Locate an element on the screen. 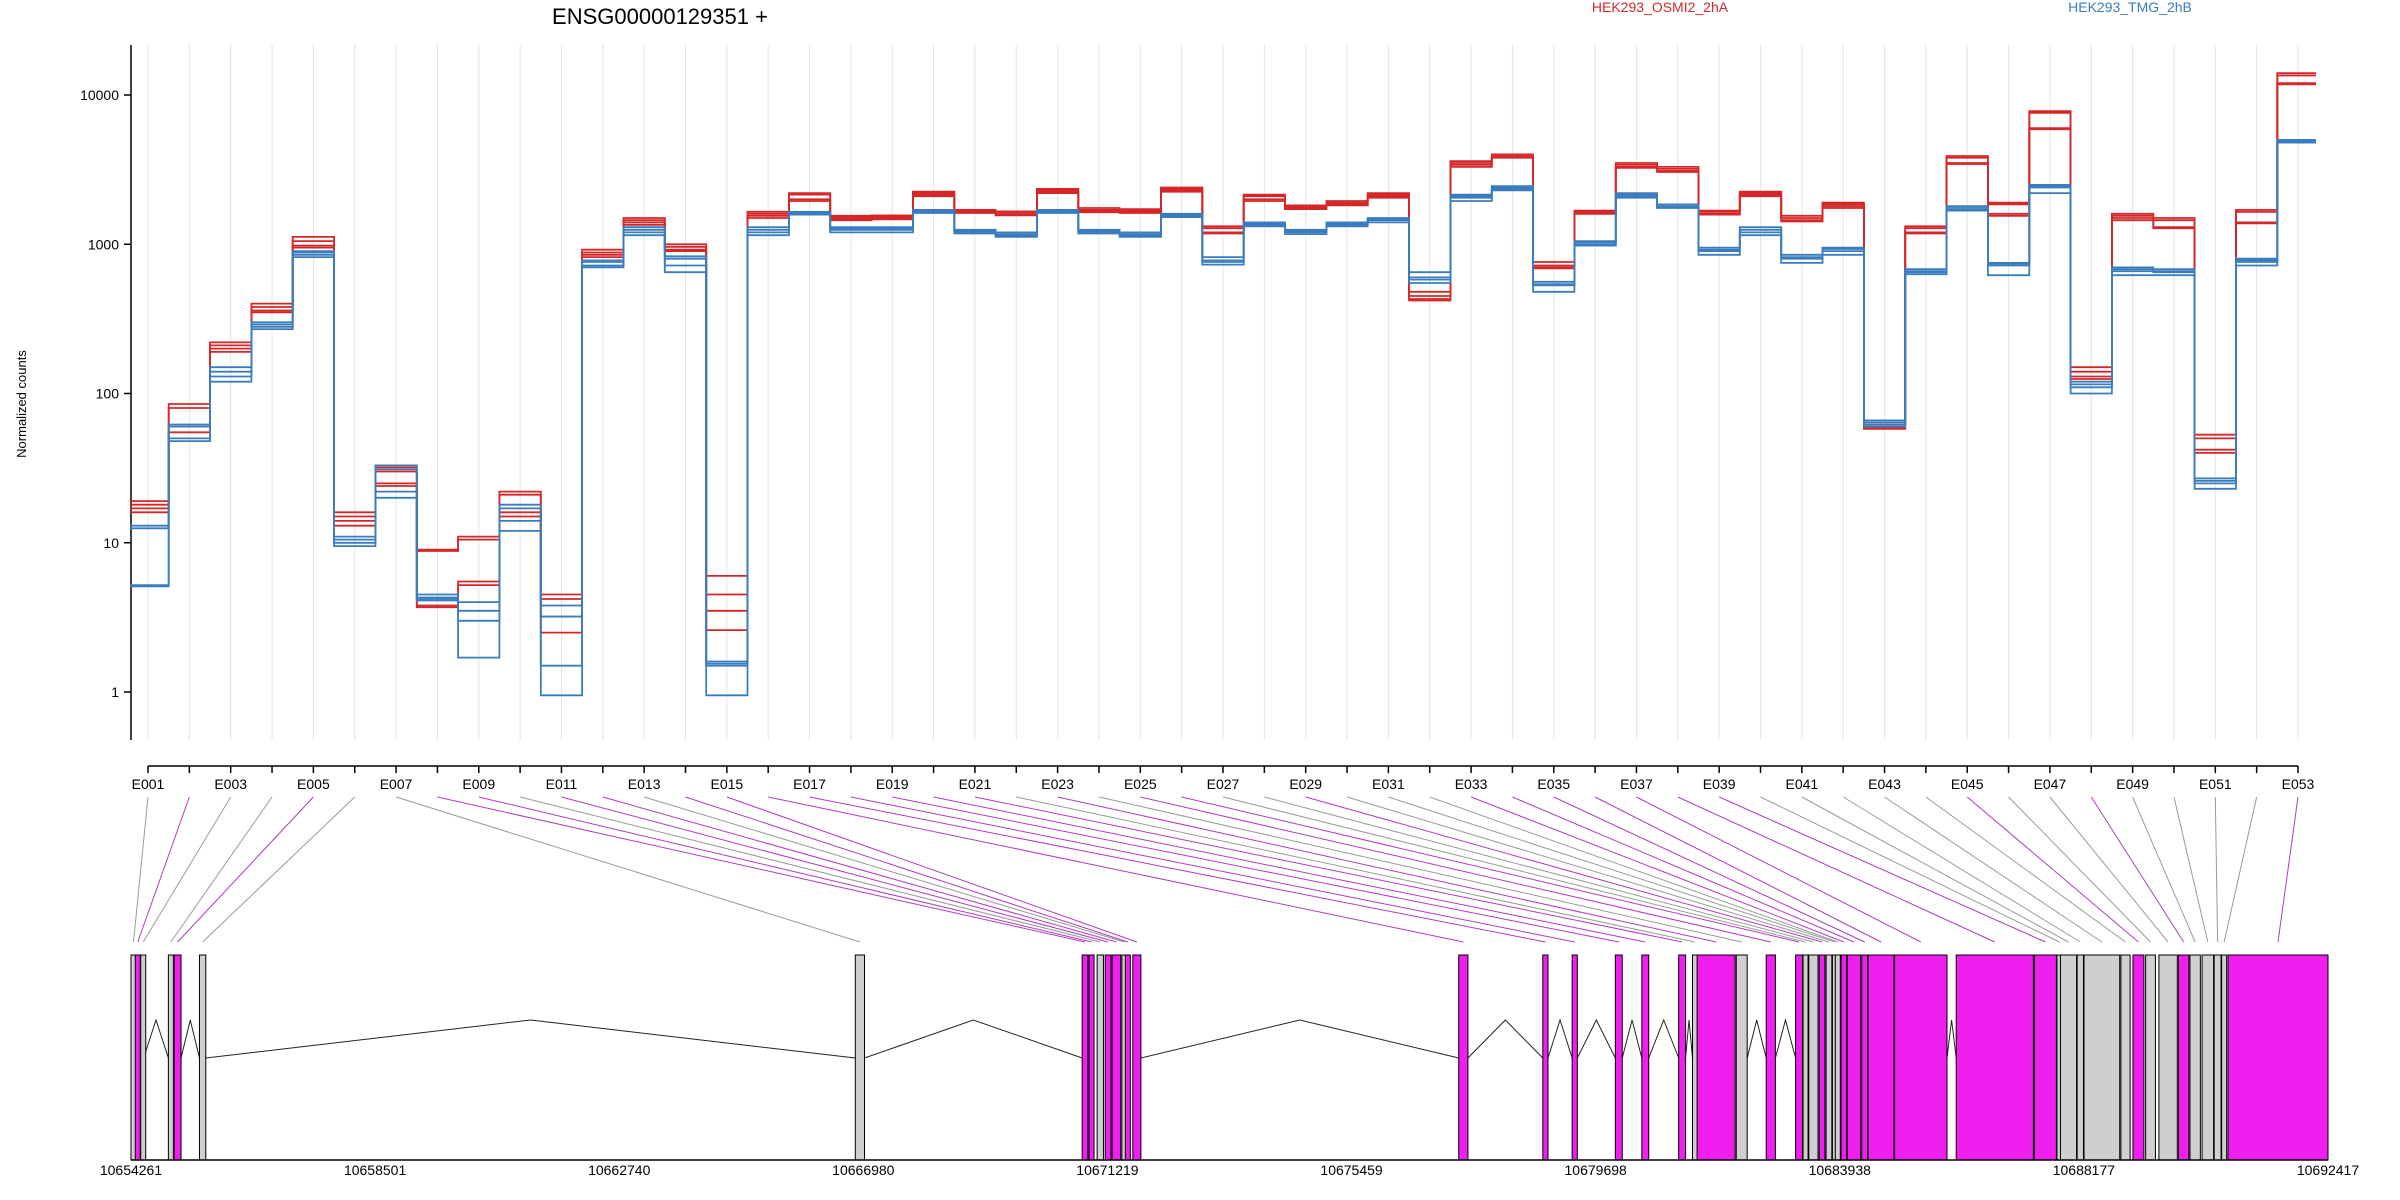  y-axis: 1 10 100 1000 10000 is located at coordinates (106, 392).